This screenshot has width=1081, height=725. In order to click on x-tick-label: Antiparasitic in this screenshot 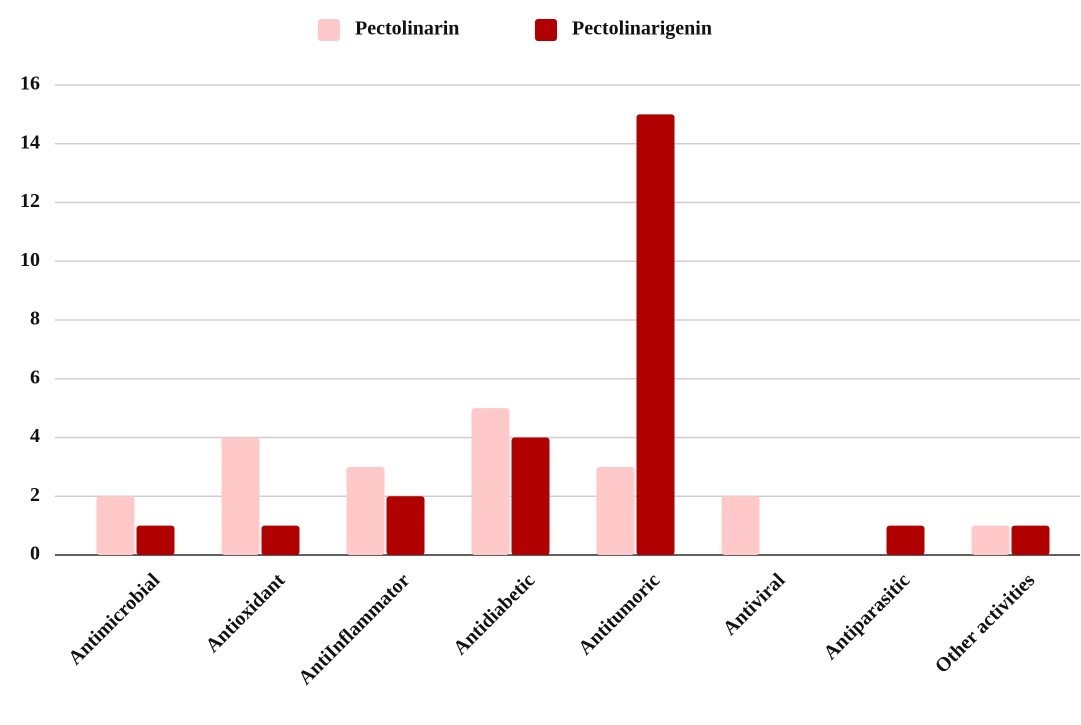, I will do `click(866, 616)`.